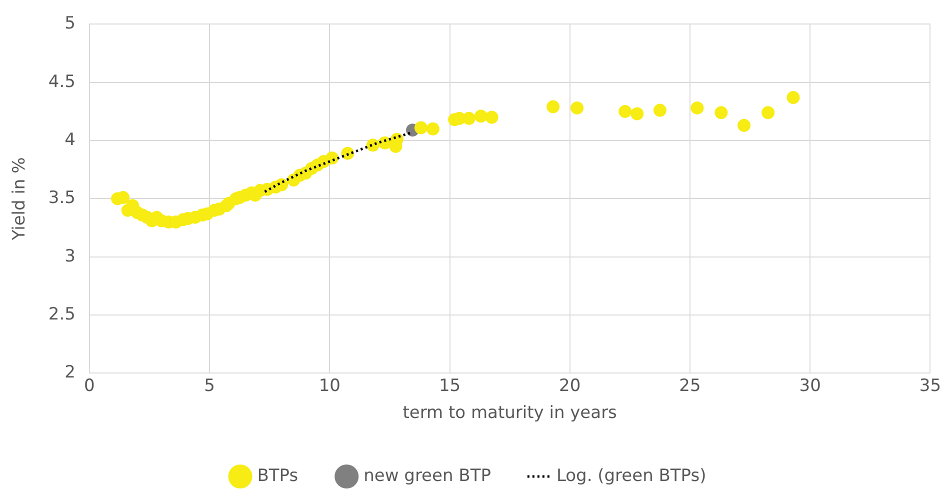 Image resolution: width=944 pixels, height=495 pixels. I want to click on y-tick-label: 5, so click(70, 24).